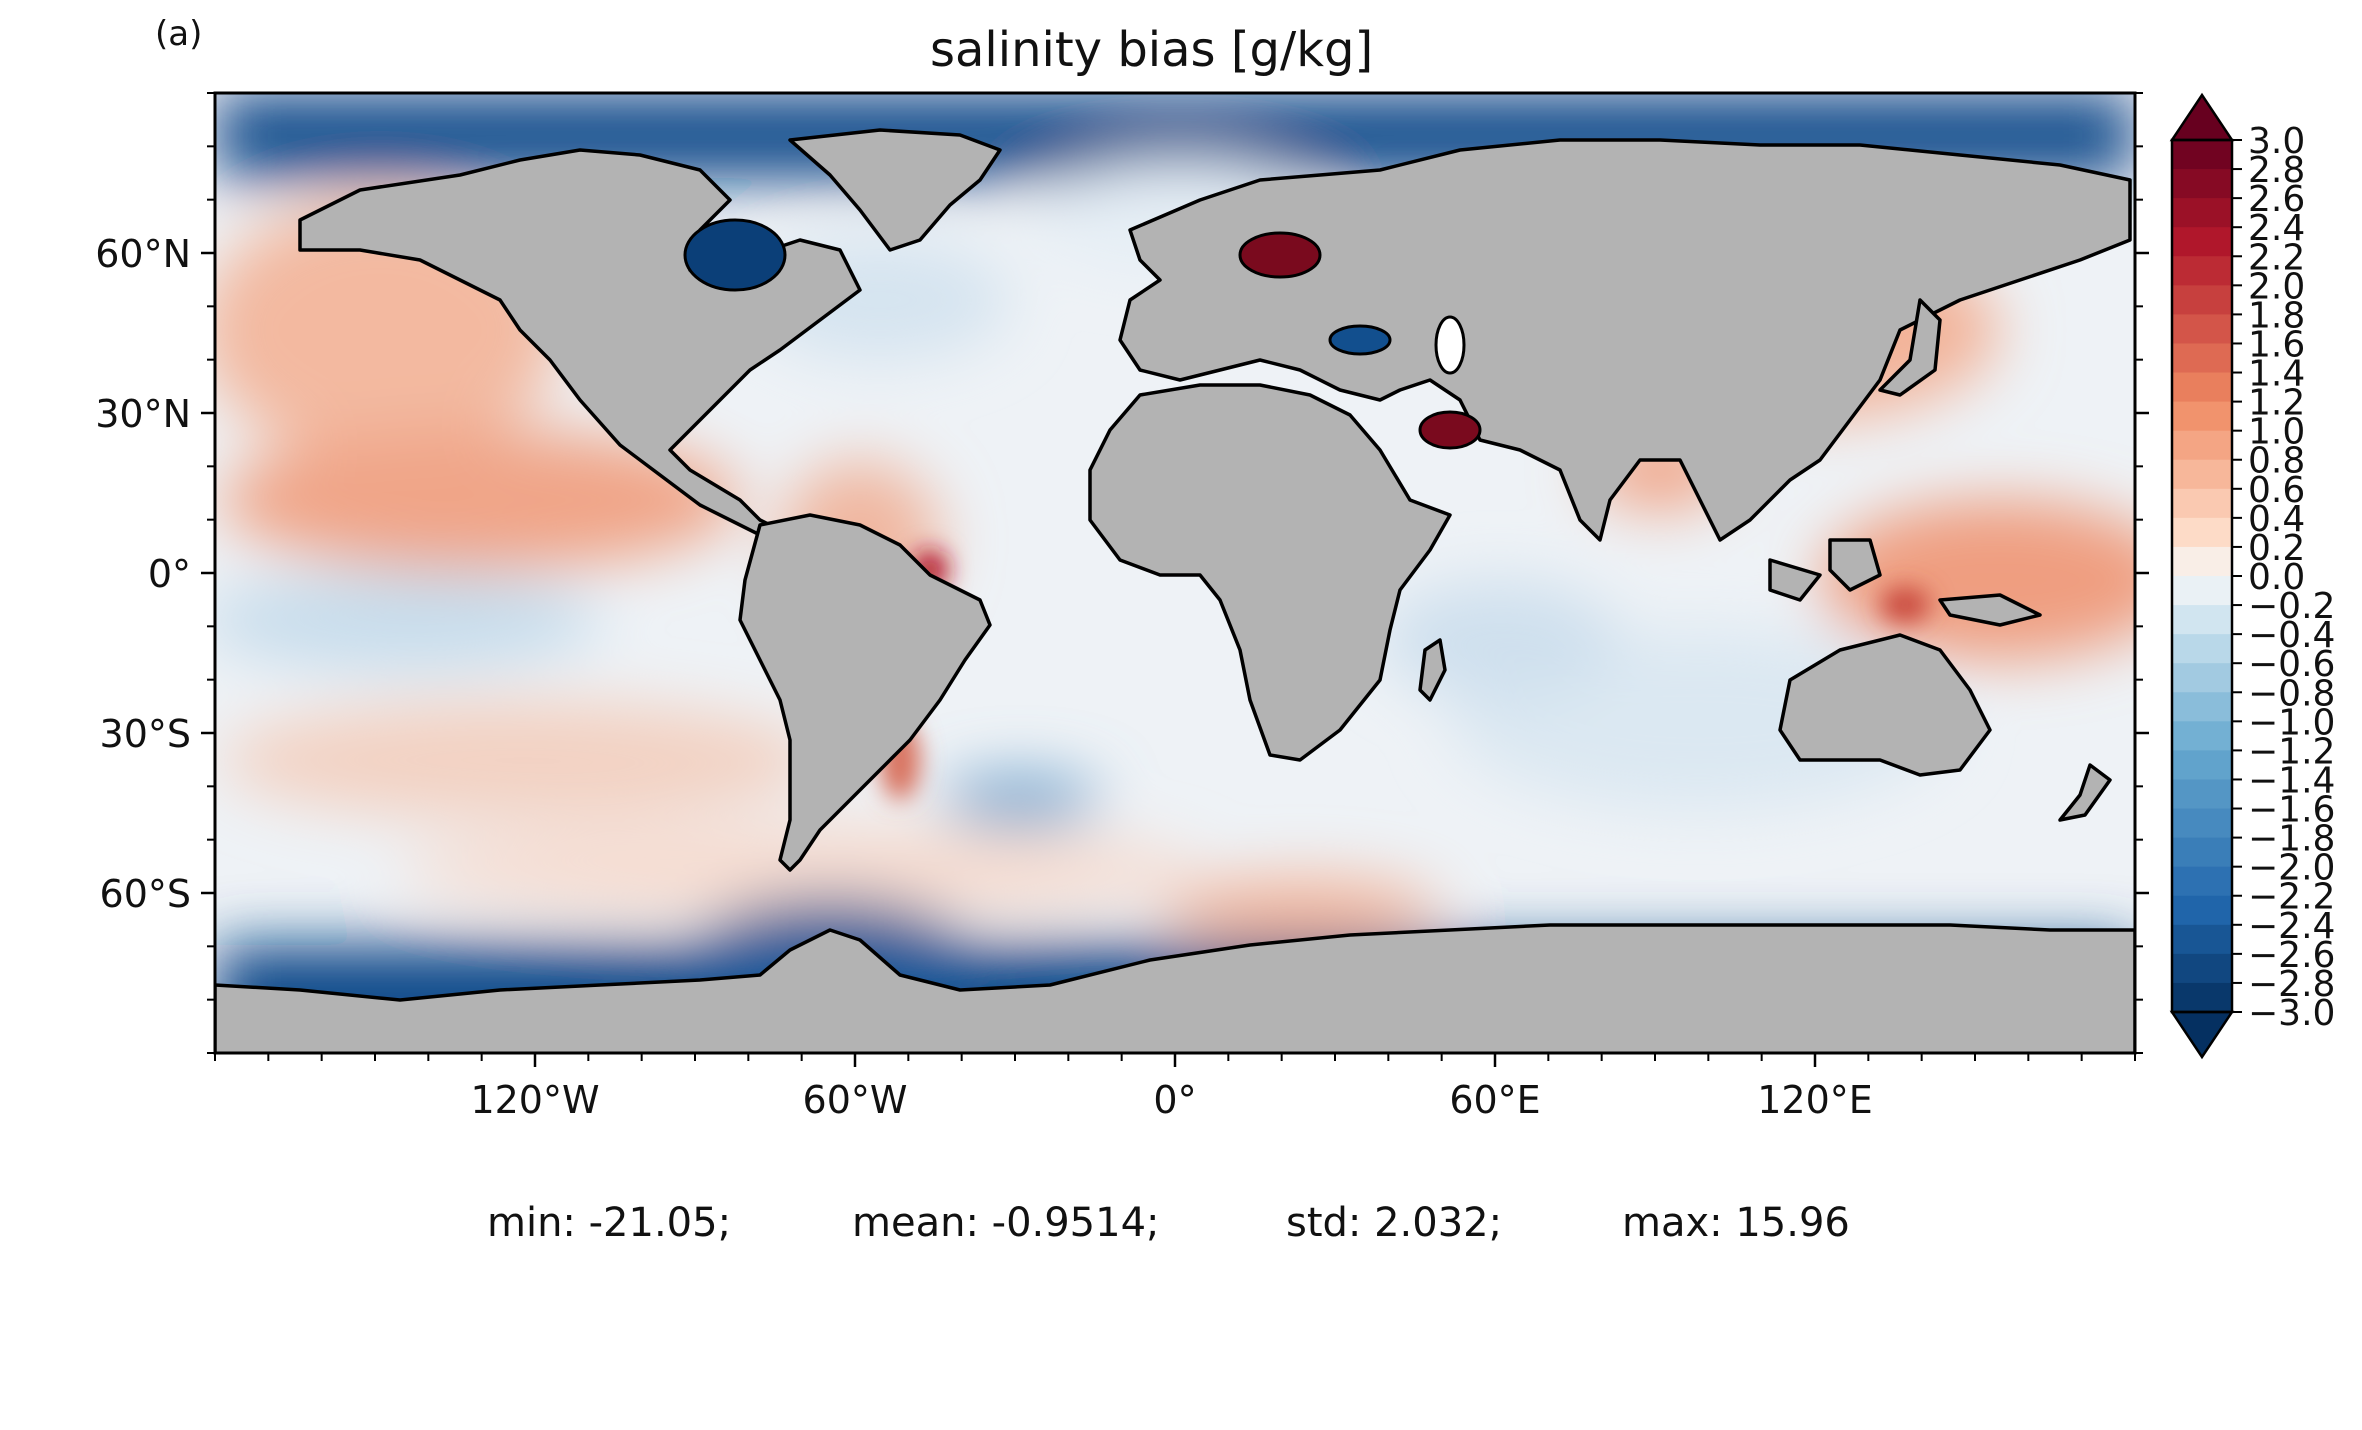 The image size is (2362, 1430). Describe the element at coordinates (2276, 170) in the screenshot. I see `colorbar-tick-label: 2.8` at that location.